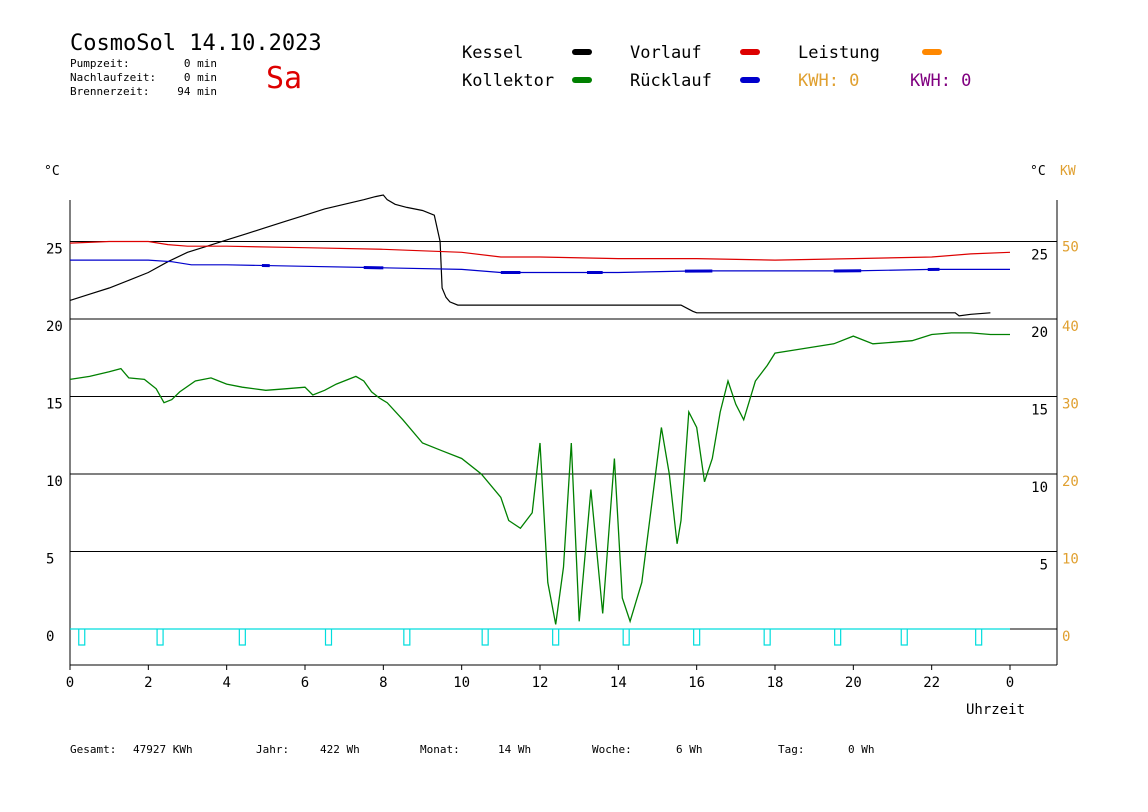  I want to click on x-tick-label: 12, so click(540, 683).